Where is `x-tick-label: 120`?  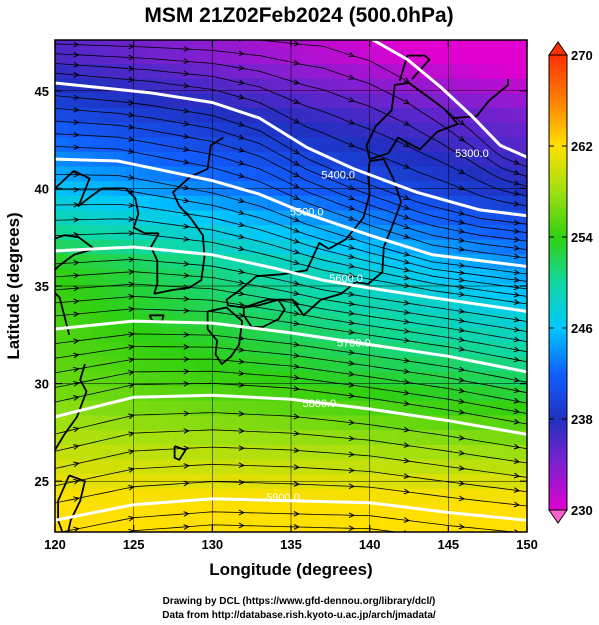
x-tick-label: 120 is located at coordinates (55, 544).